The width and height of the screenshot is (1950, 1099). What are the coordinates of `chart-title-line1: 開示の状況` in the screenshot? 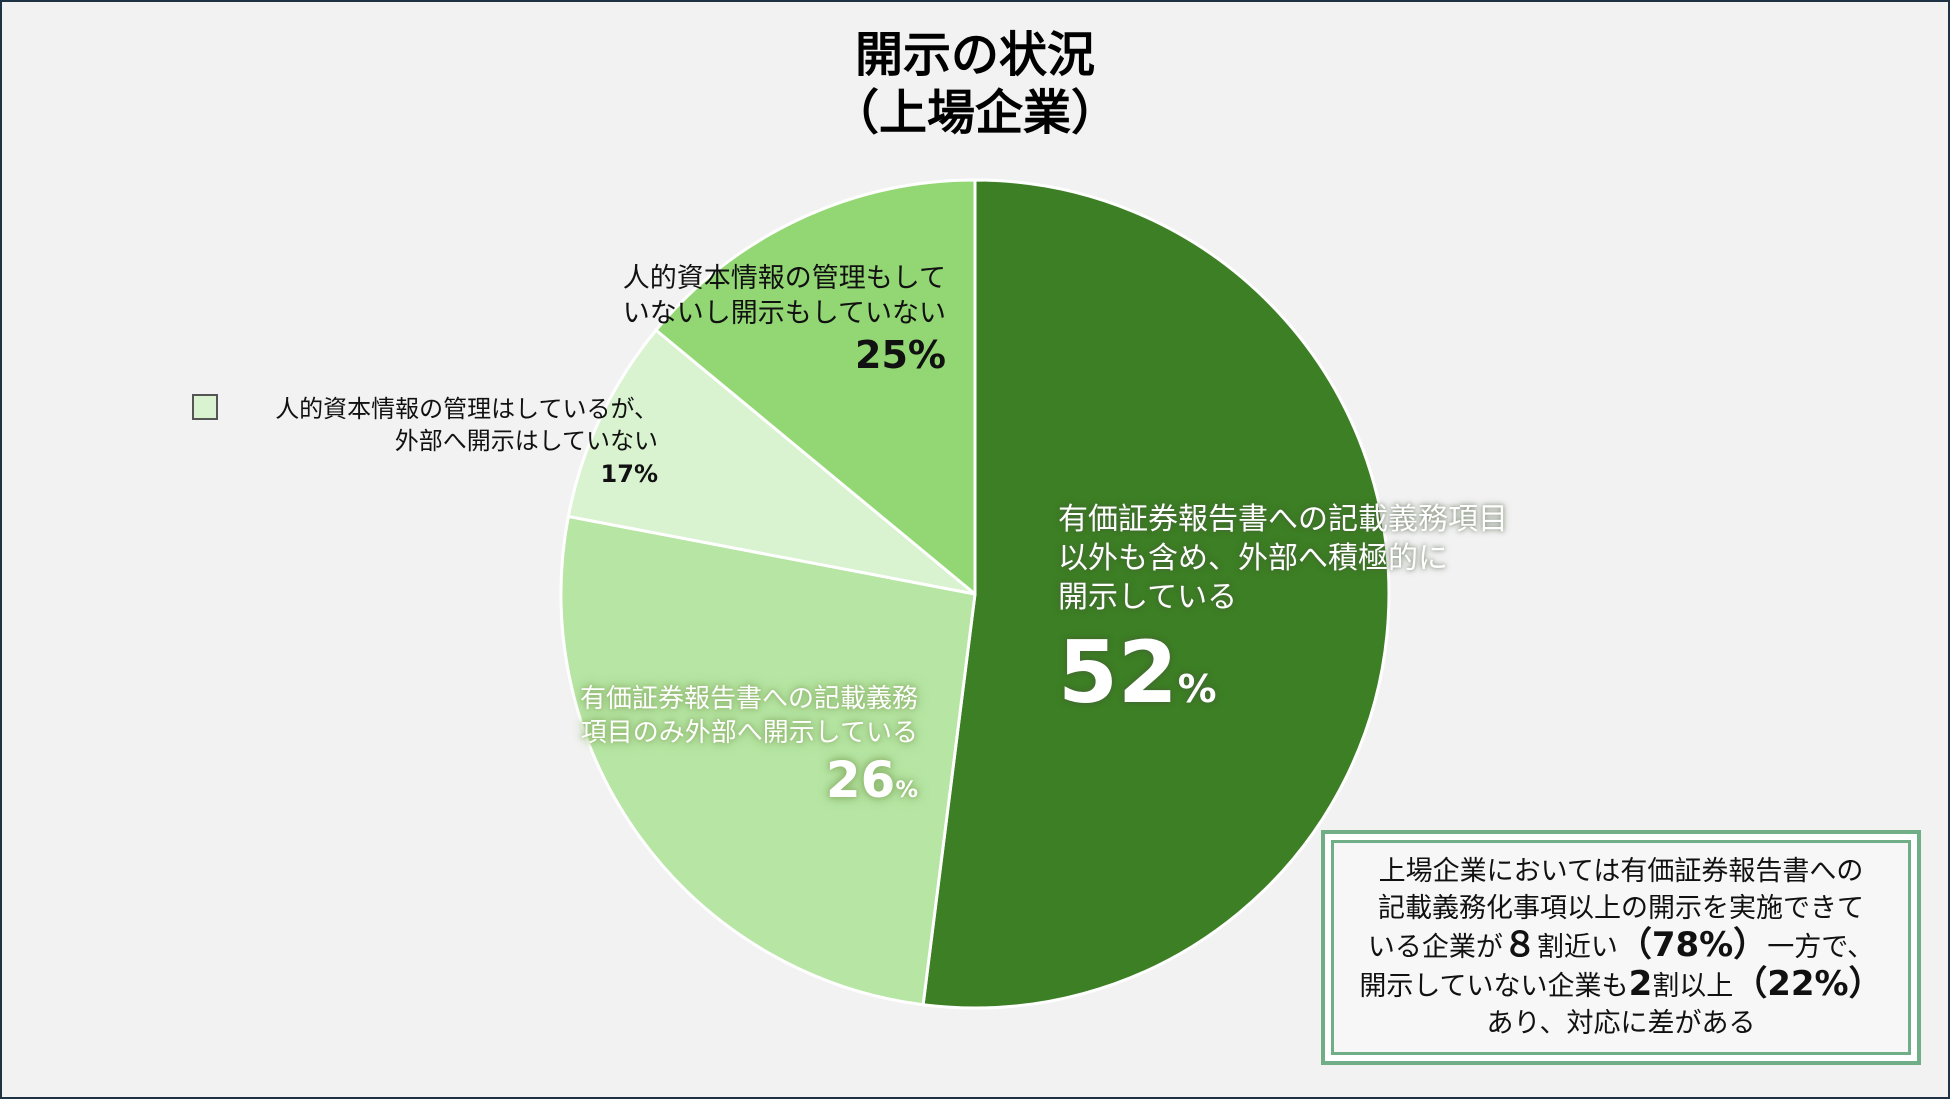 It's located at (974, 55).